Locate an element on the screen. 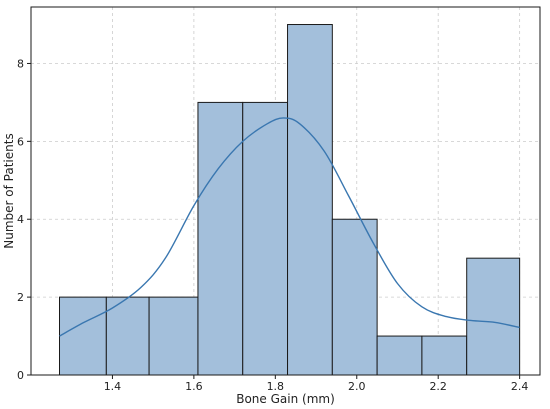 The height and width of the screenshot is (409, 550). y-axis-label: Number of Patients is located at coordinates (9, 190).